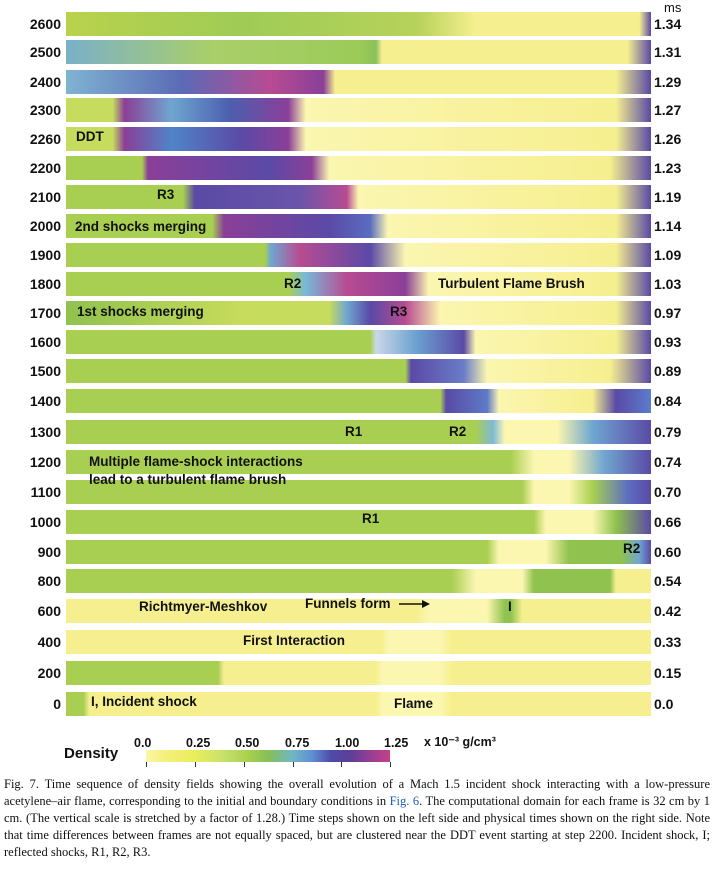 This screenshot has height=871, width=716. What do you see at coordinates (668, 110) in the screenshot?
I see `time-label: 1.27` at bounding box center [668, 110].